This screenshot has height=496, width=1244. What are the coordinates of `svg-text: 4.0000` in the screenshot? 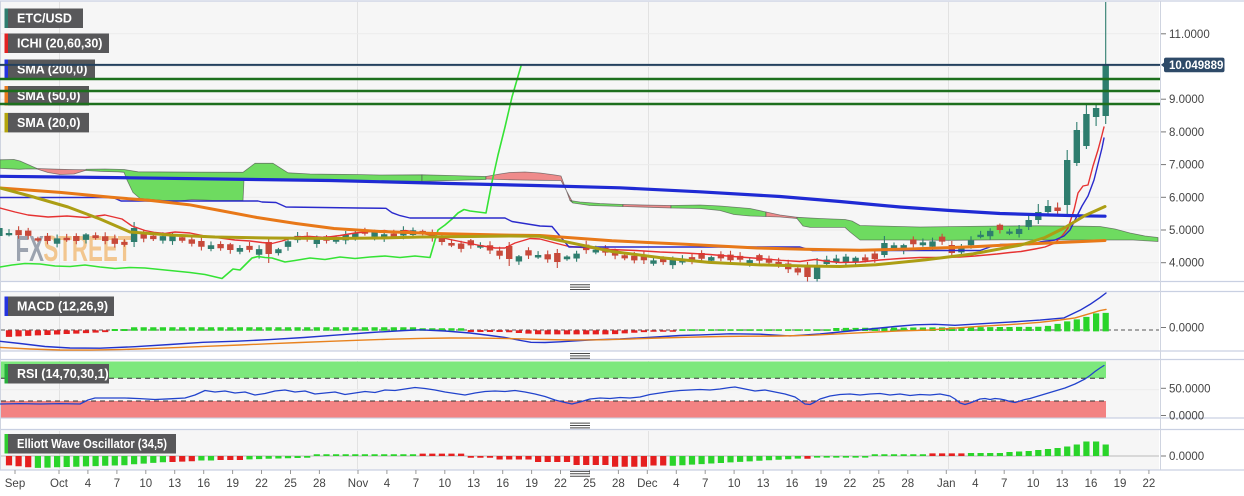 It's located at (1186, 264).